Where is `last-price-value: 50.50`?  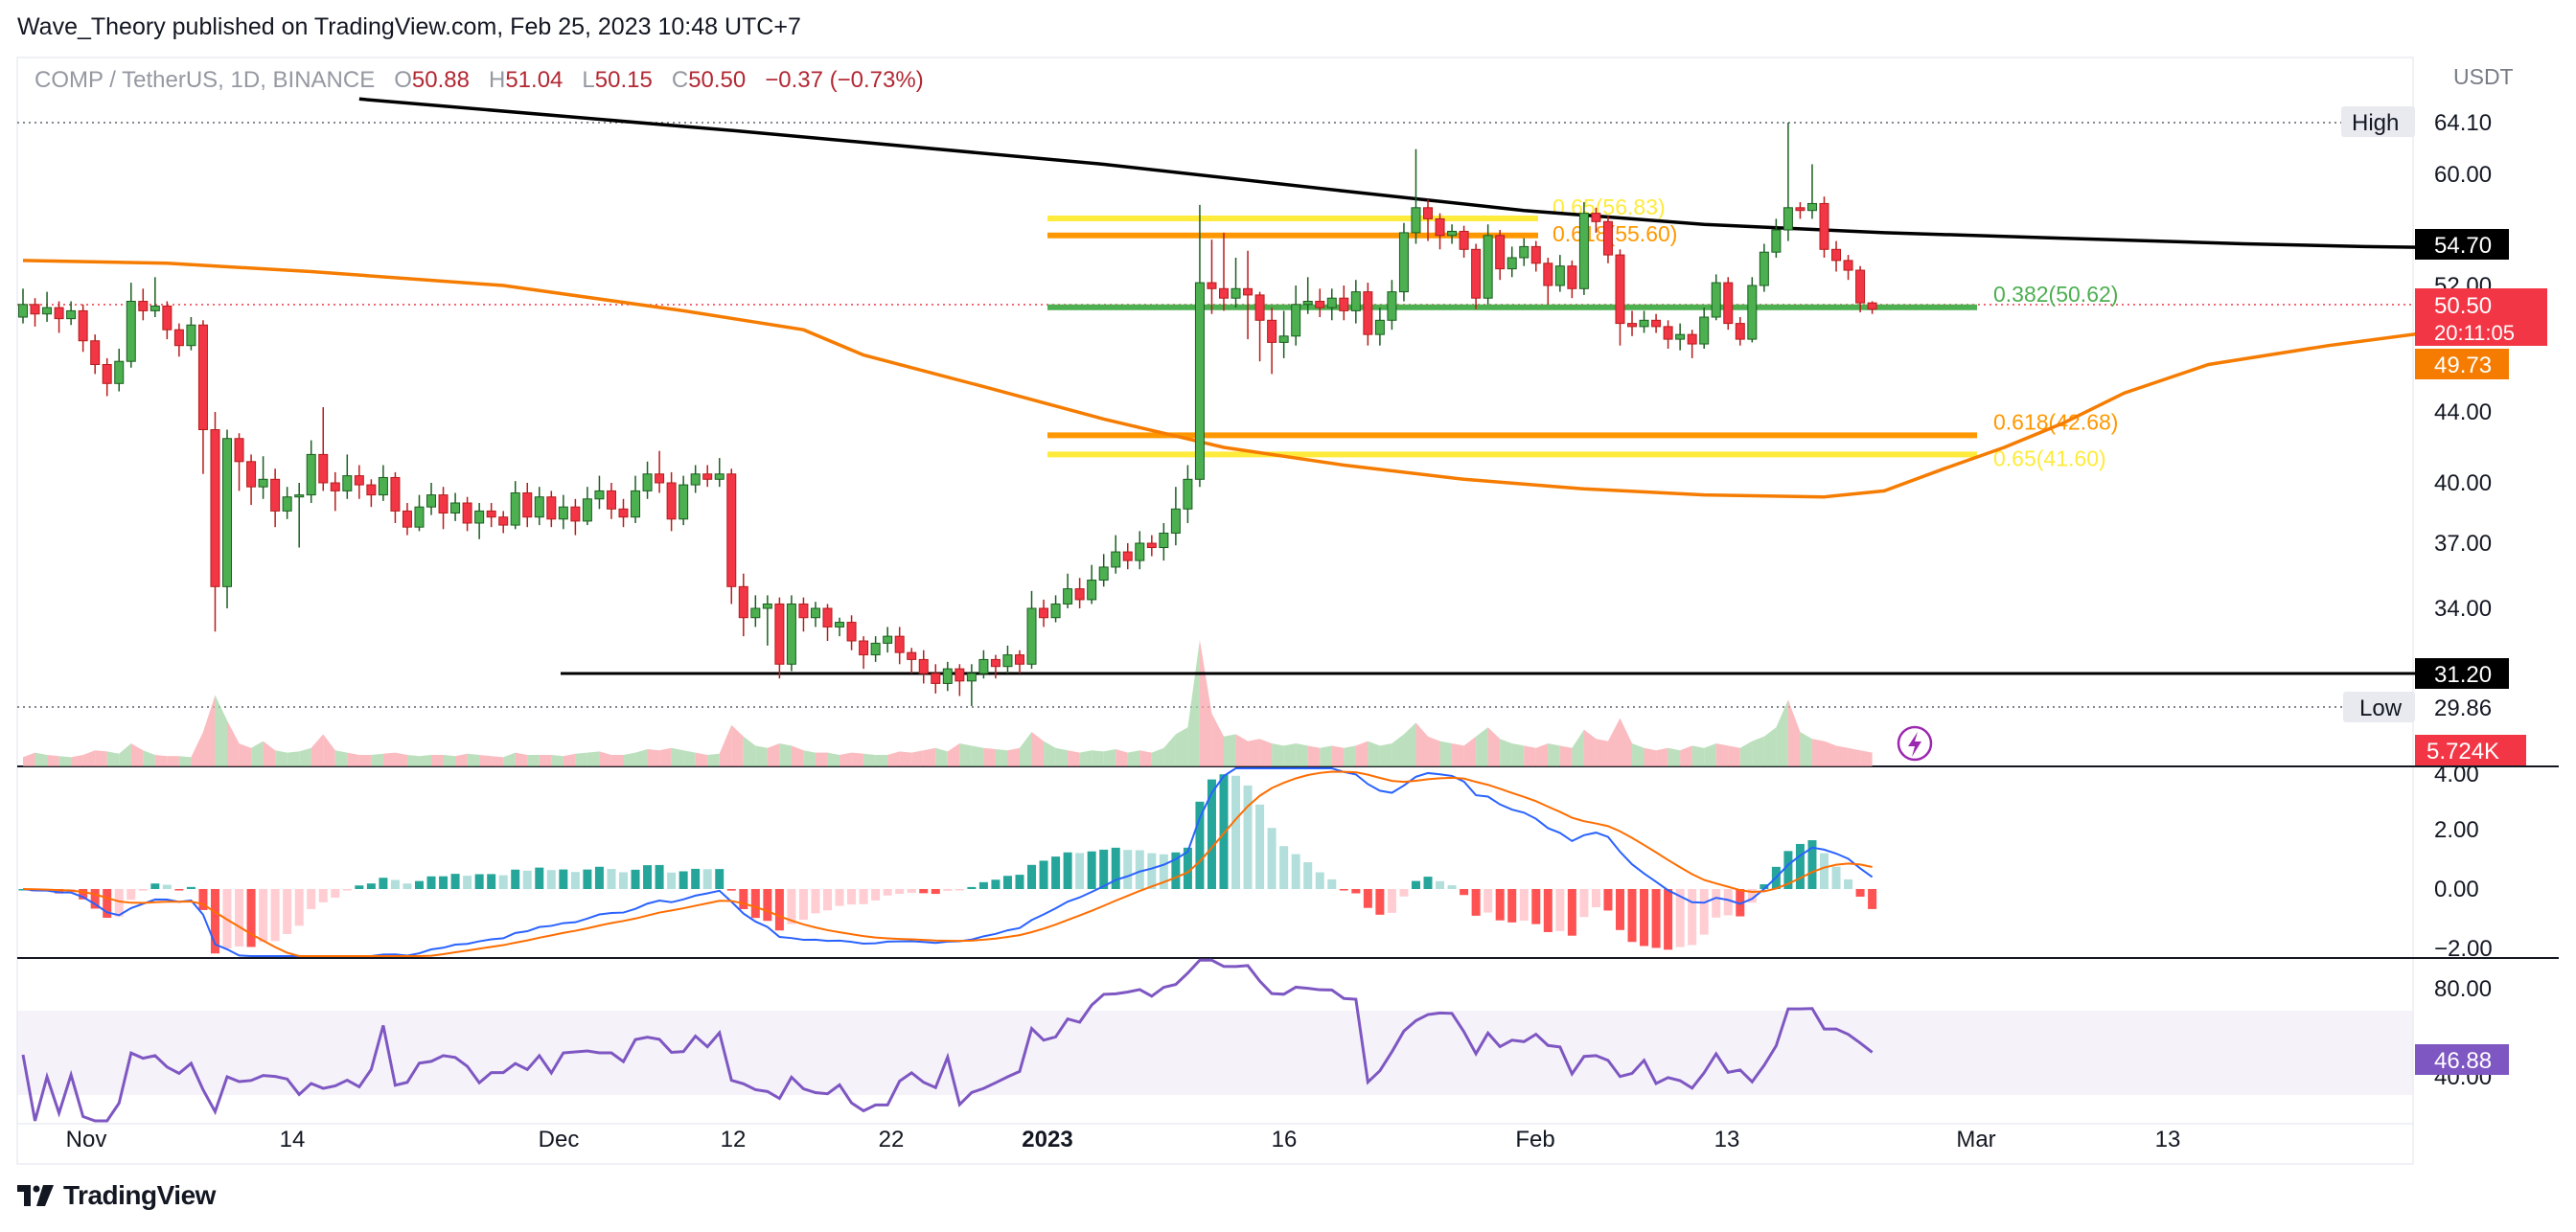 last-price-value: 50.50 is located at coordinates (2463, 306).